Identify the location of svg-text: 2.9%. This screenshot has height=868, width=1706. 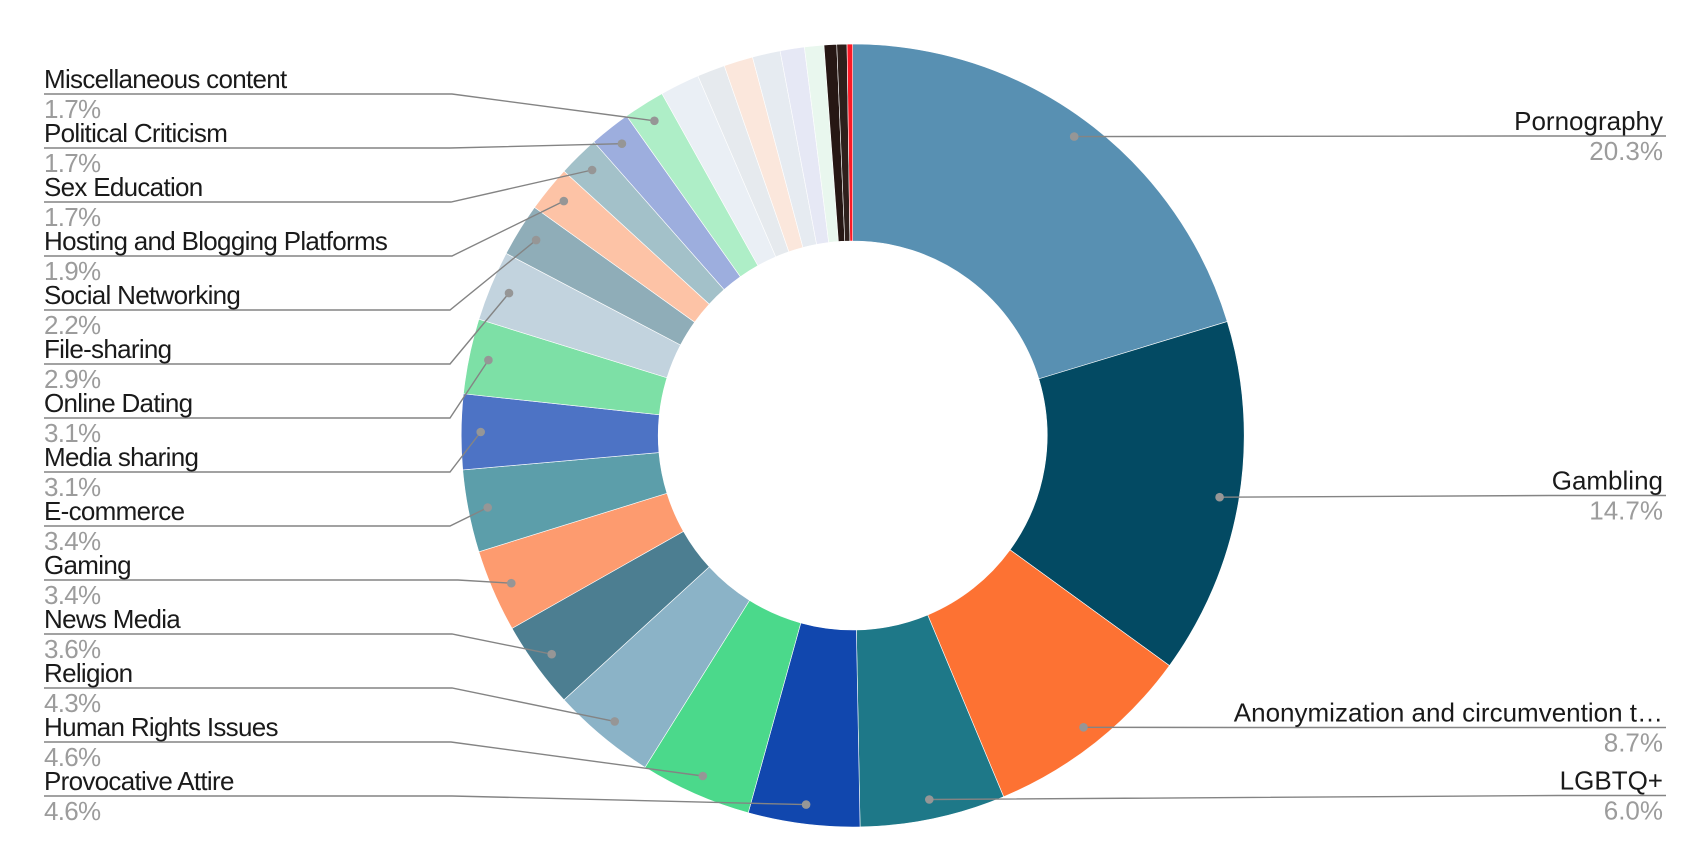
(72, 379).